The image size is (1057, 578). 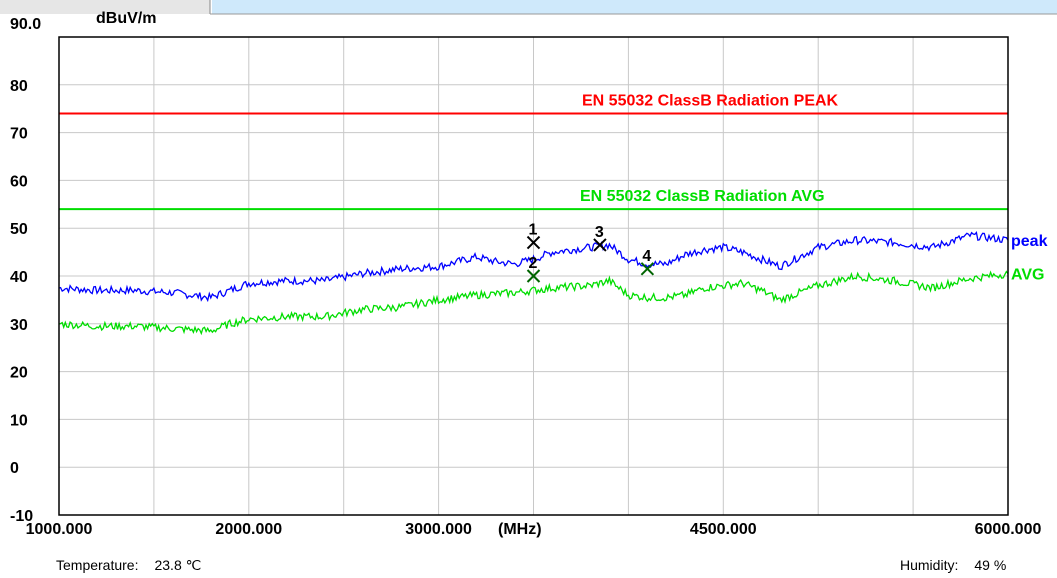 I want to click on marker-3: 3, so click(x=600, y=238).